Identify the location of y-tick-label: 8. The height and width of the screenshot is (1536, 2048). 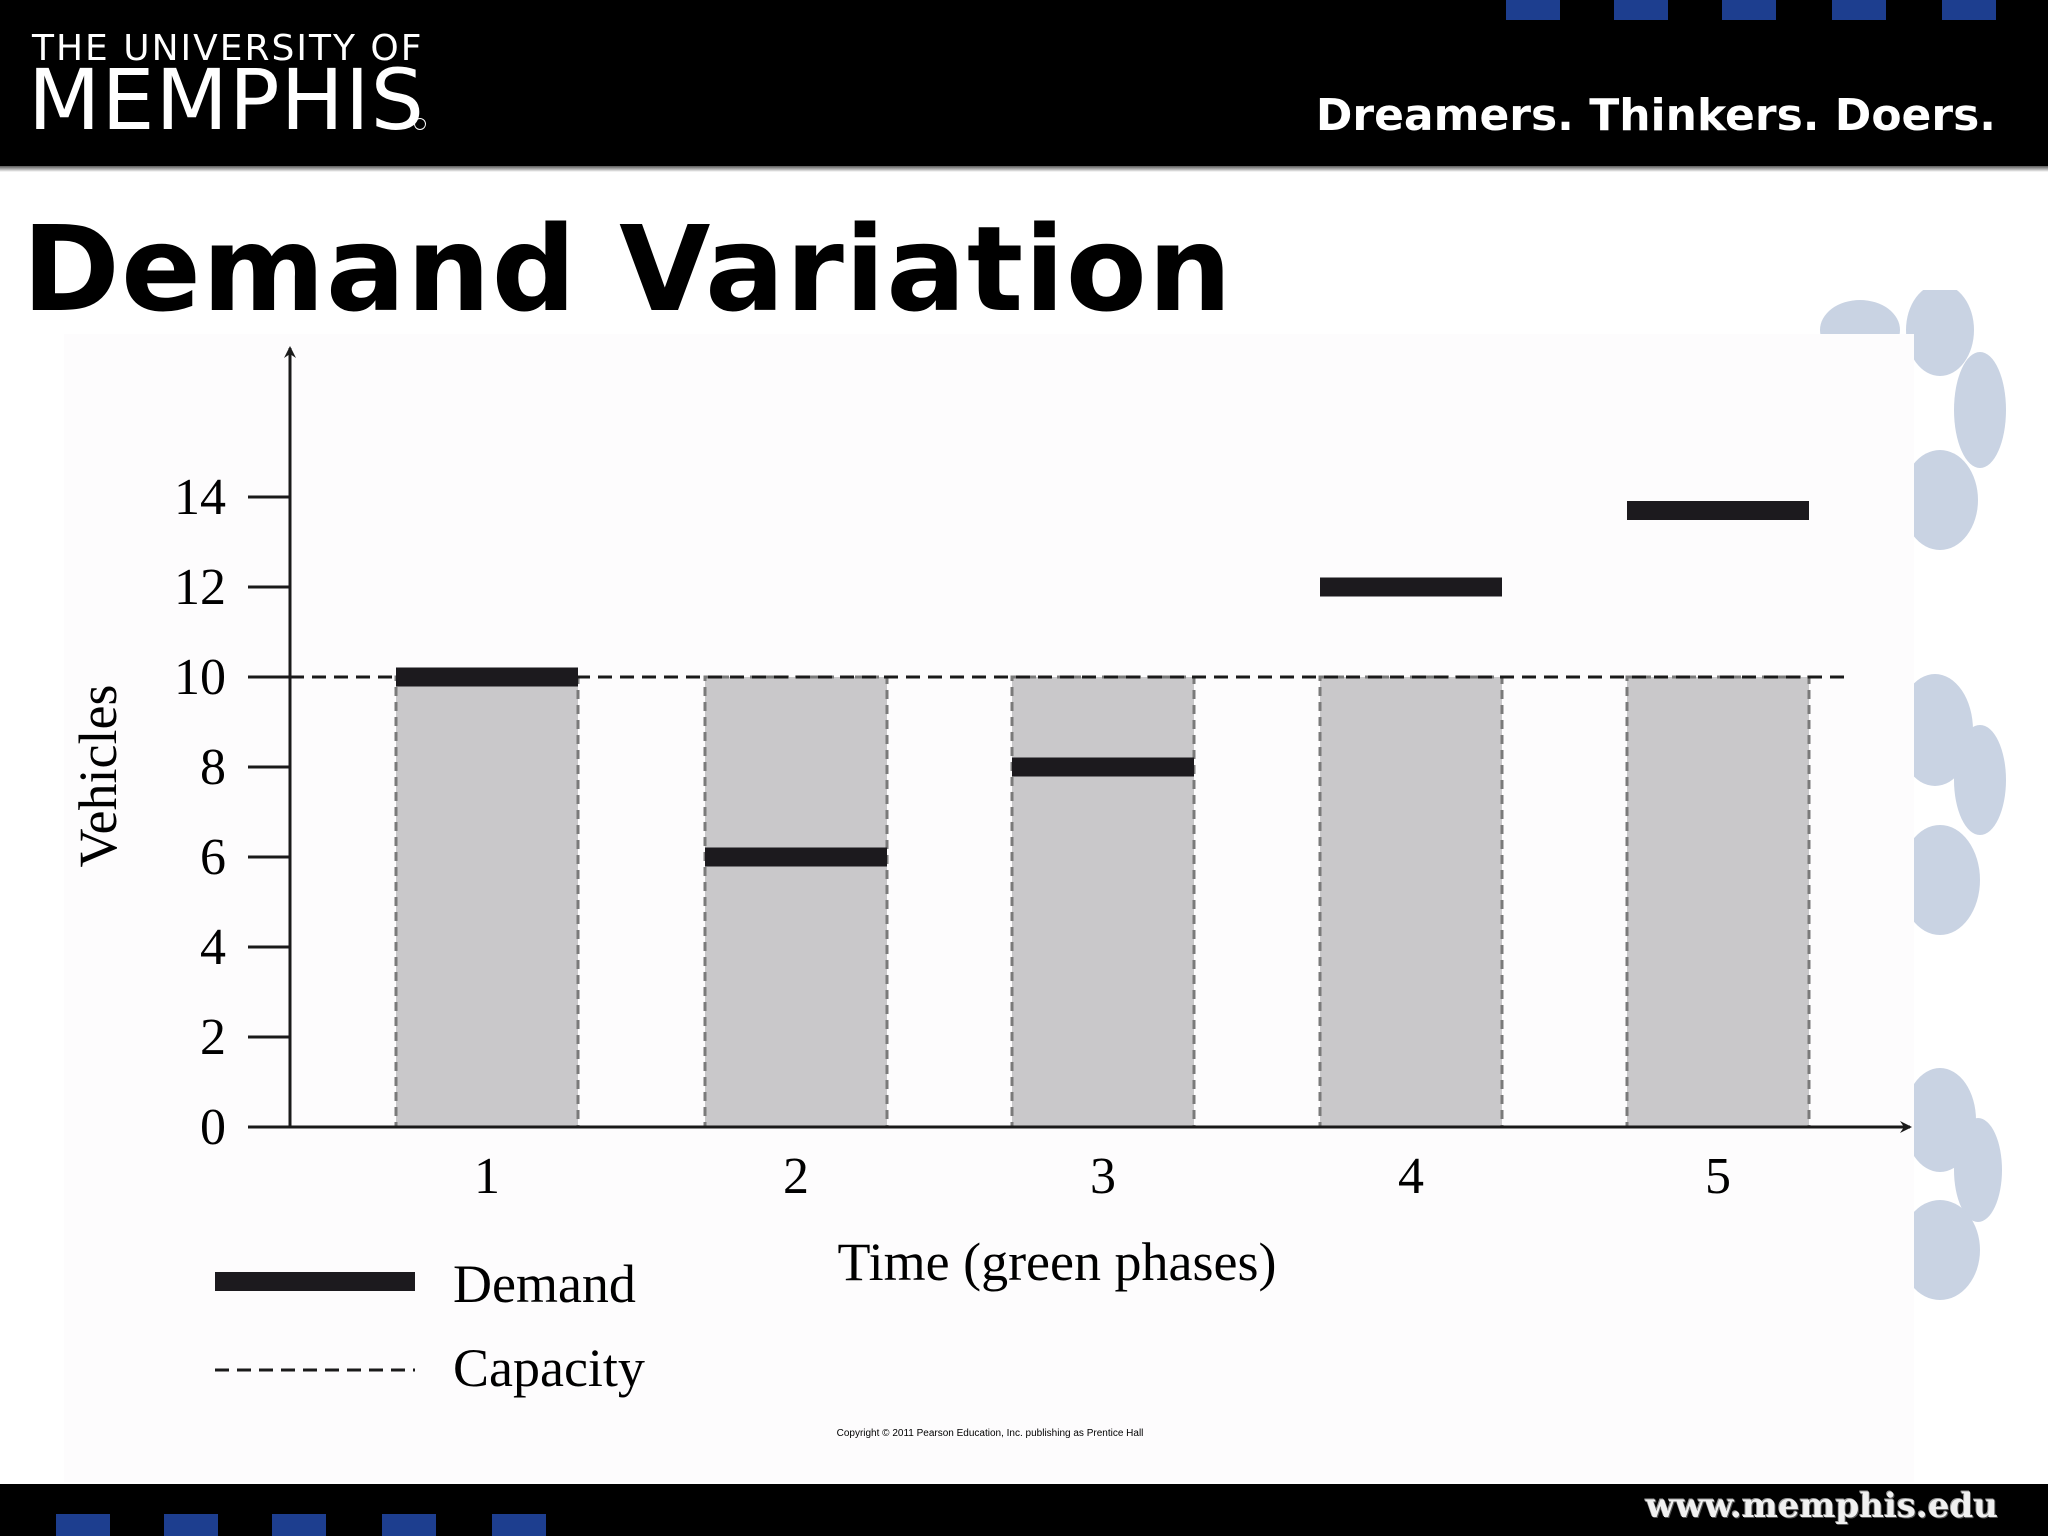
(213, 767).